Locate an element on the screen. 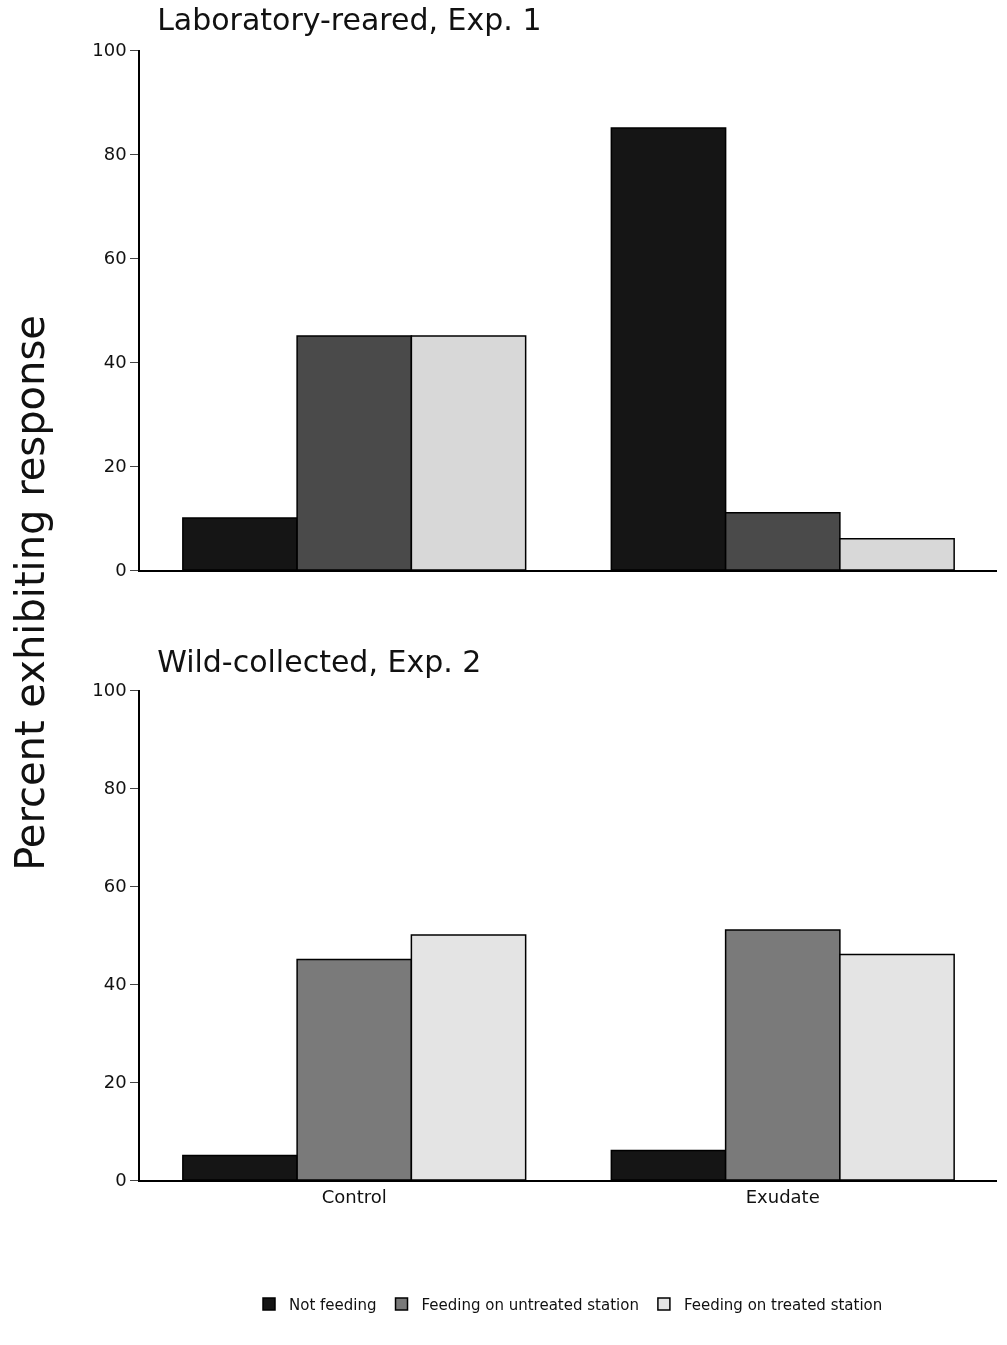  x-tick-label: Exudate is located at coordinates (782, 1197).